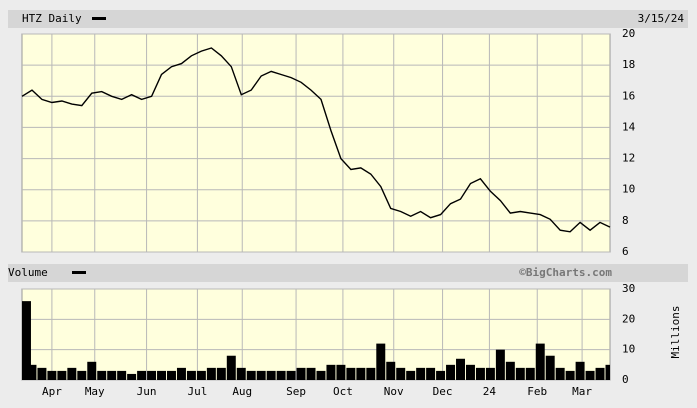 The width and height of the screenshot is (697, 408). I want to click on header-bar, so click(348, 19).